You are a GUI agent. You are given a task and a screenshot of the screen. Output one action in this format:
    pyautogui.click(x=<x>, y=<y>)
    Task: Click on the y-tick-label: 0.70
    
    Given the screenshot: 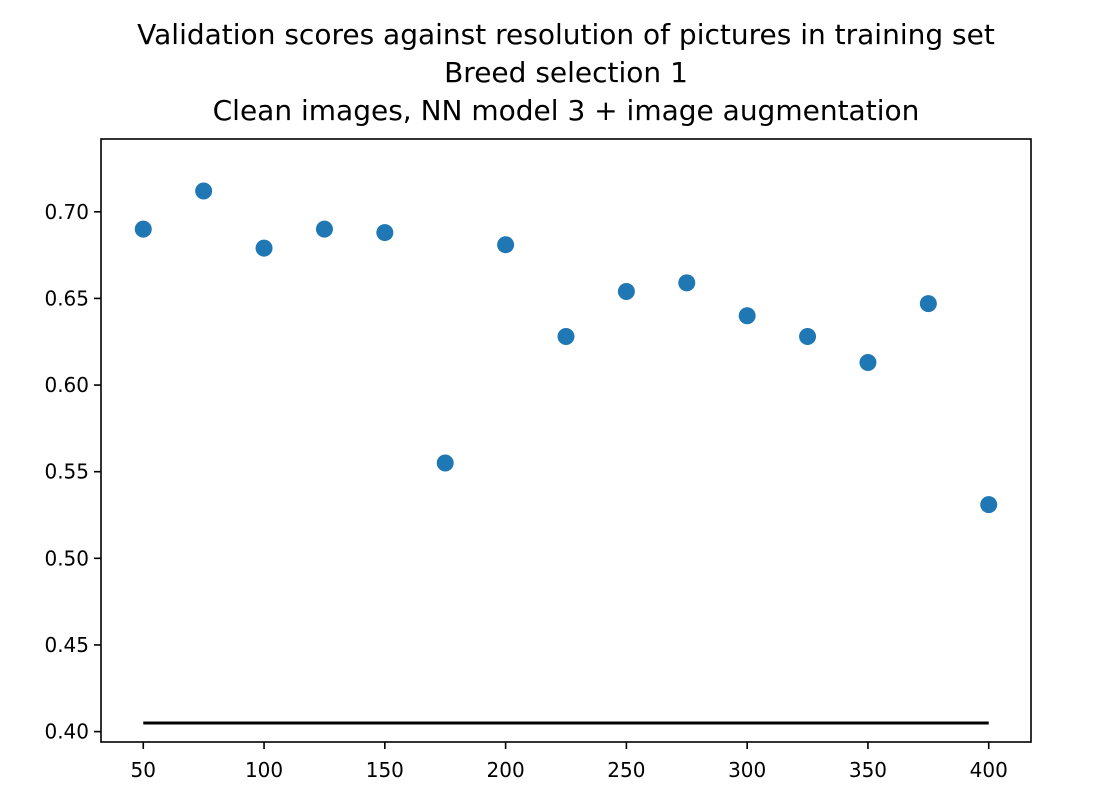 What is the action you would take?
    pyautogui.click(x=66, y=212)
    